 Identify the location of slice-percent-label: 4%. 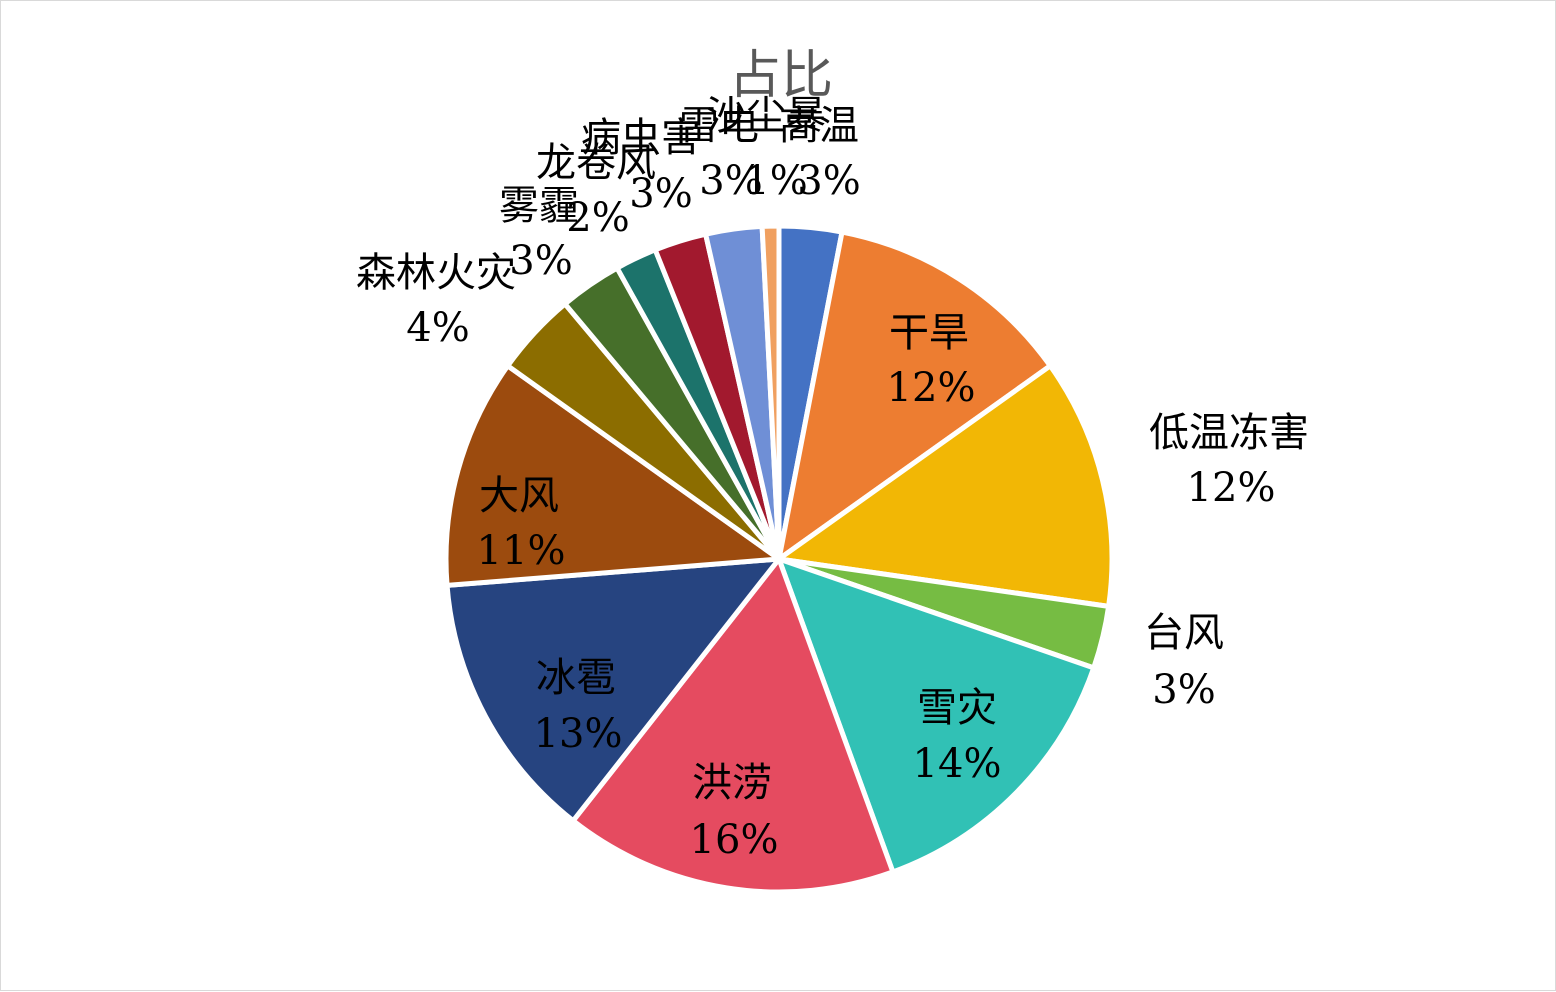
(437, 328).